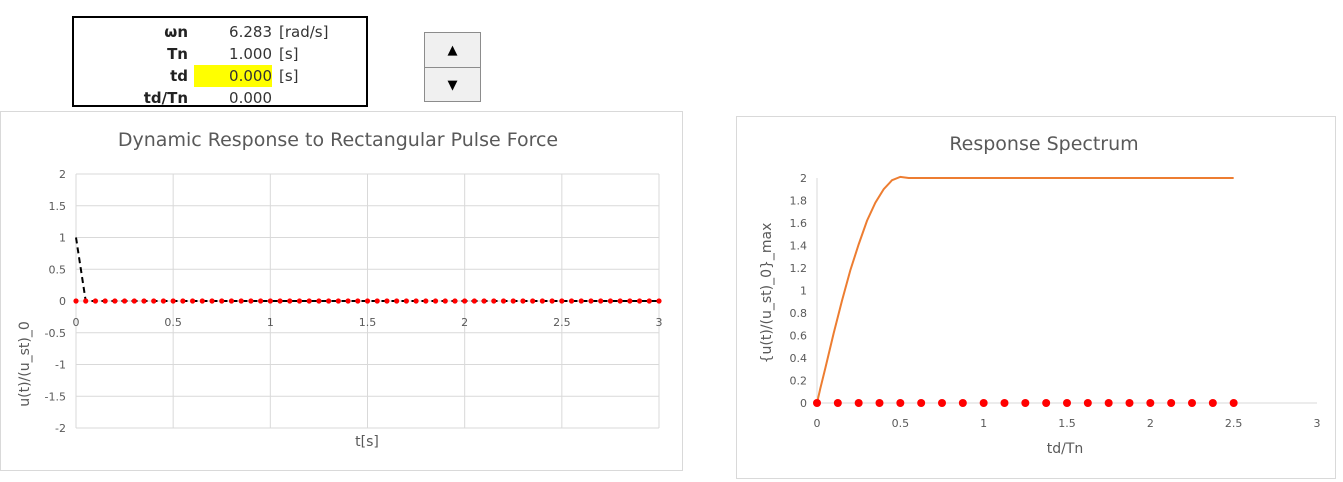  Describe the element at coordinates (1317, 423) in the screenshot. I see `x-tick-label: 3` at that location.